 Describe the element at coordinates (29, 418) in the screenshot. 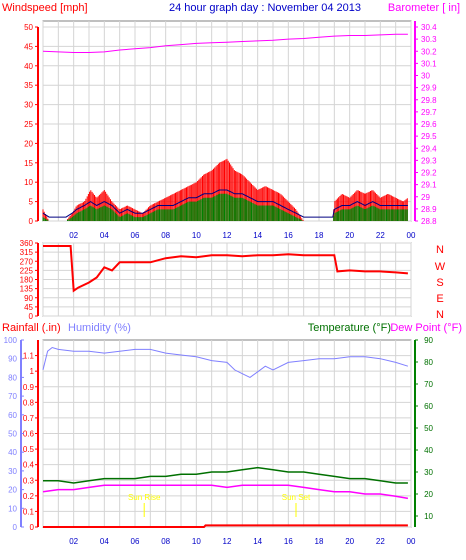

I see `rain-tick-label: 0.7` at that location.